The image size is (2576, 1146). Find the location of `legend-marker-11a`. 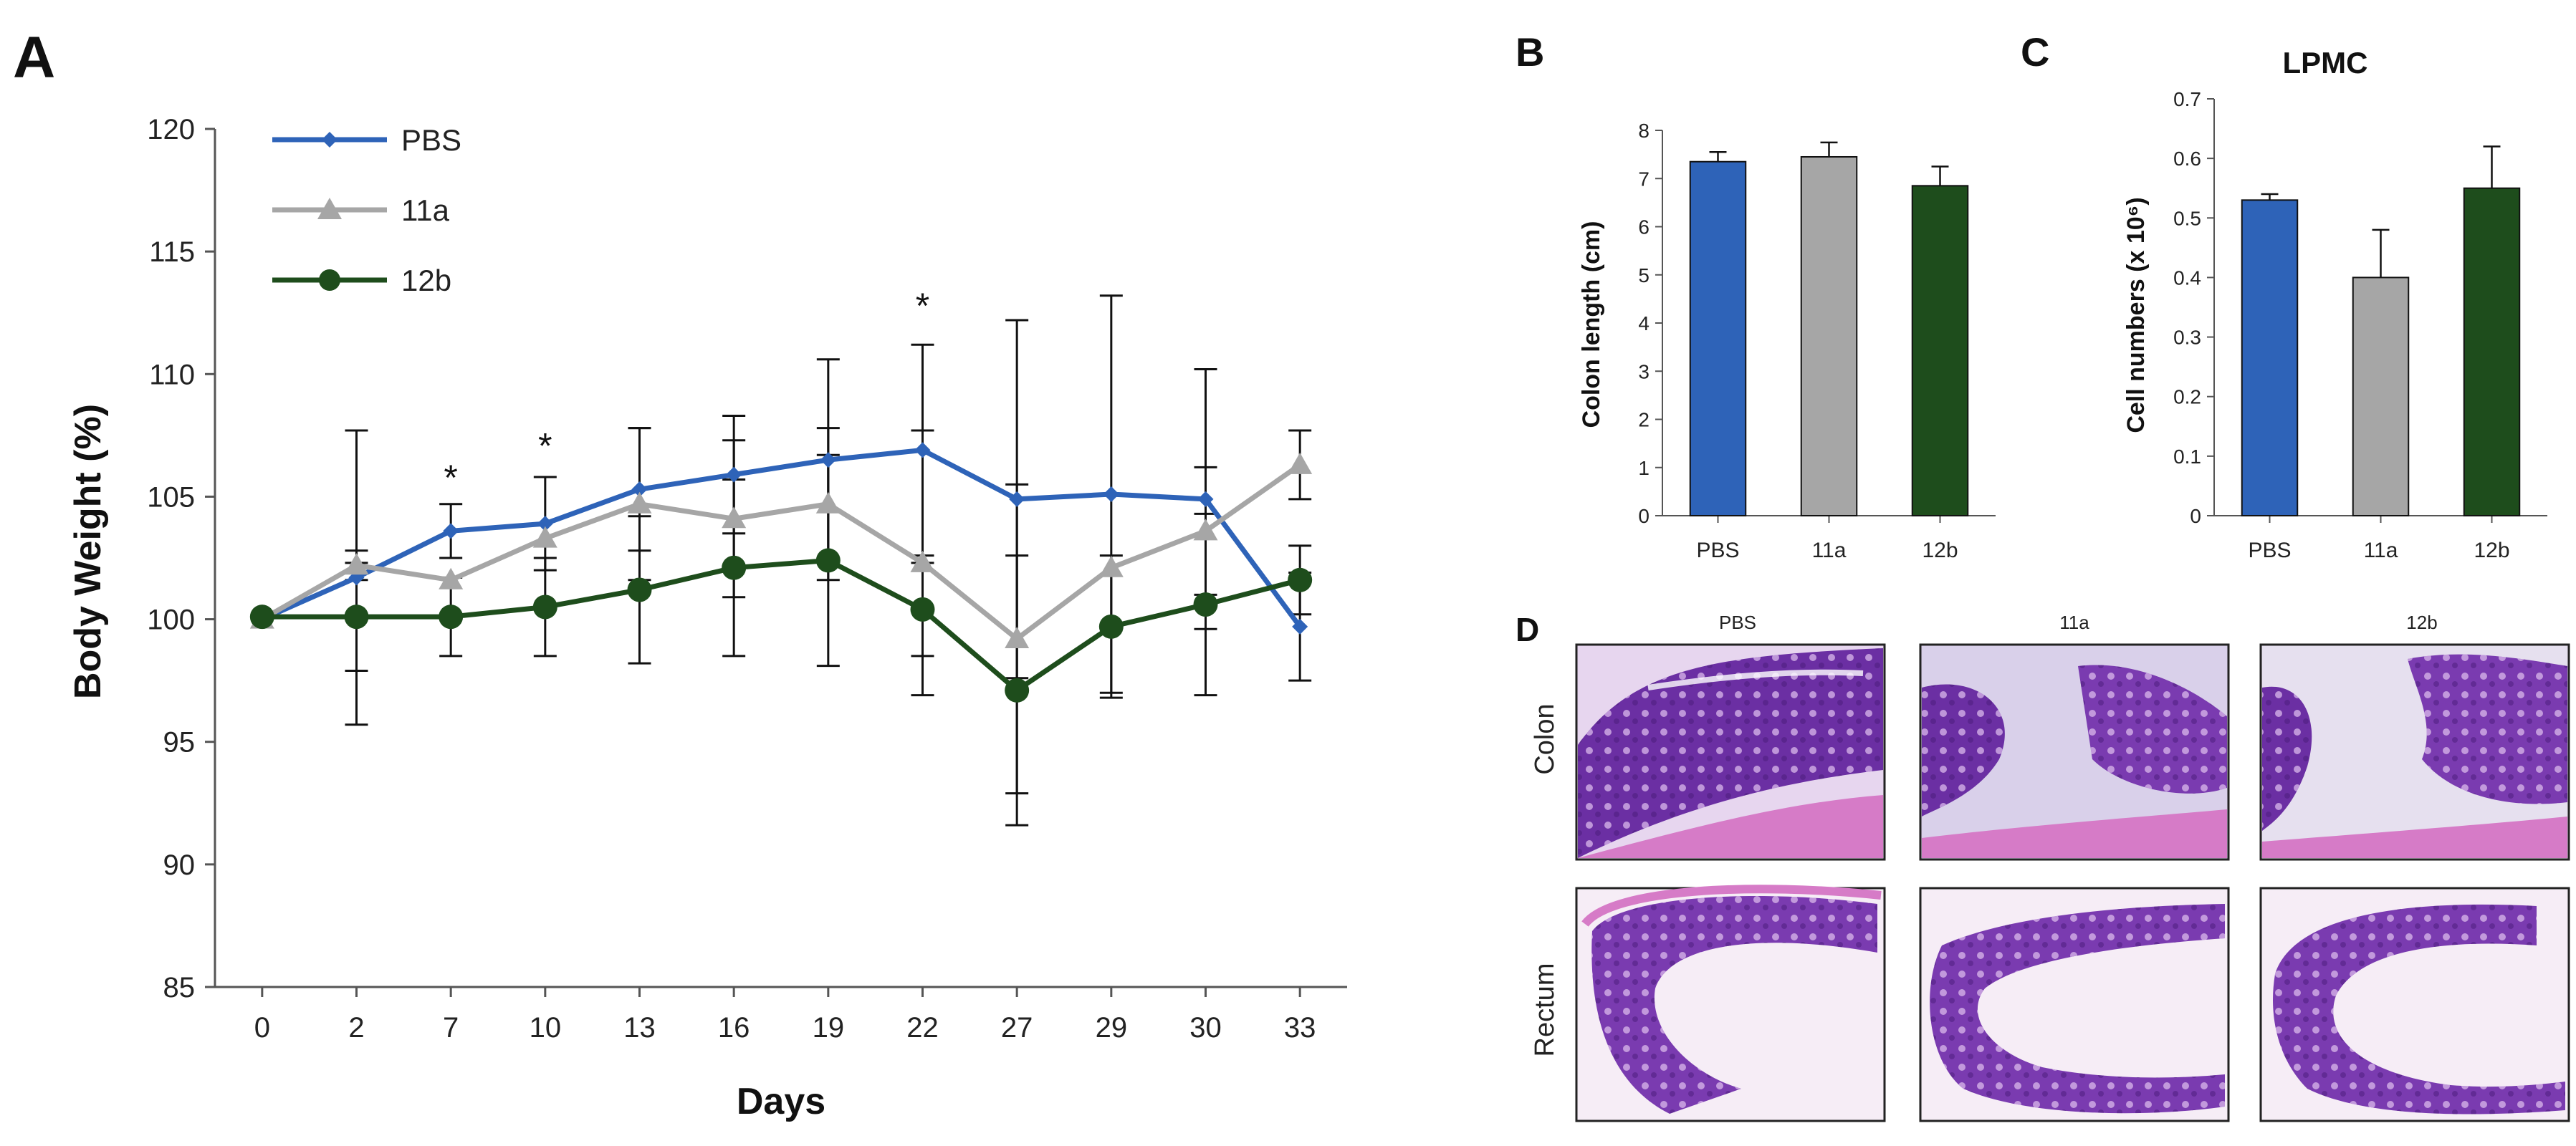

legend-marker-11a is located at coordinates (329, 209).